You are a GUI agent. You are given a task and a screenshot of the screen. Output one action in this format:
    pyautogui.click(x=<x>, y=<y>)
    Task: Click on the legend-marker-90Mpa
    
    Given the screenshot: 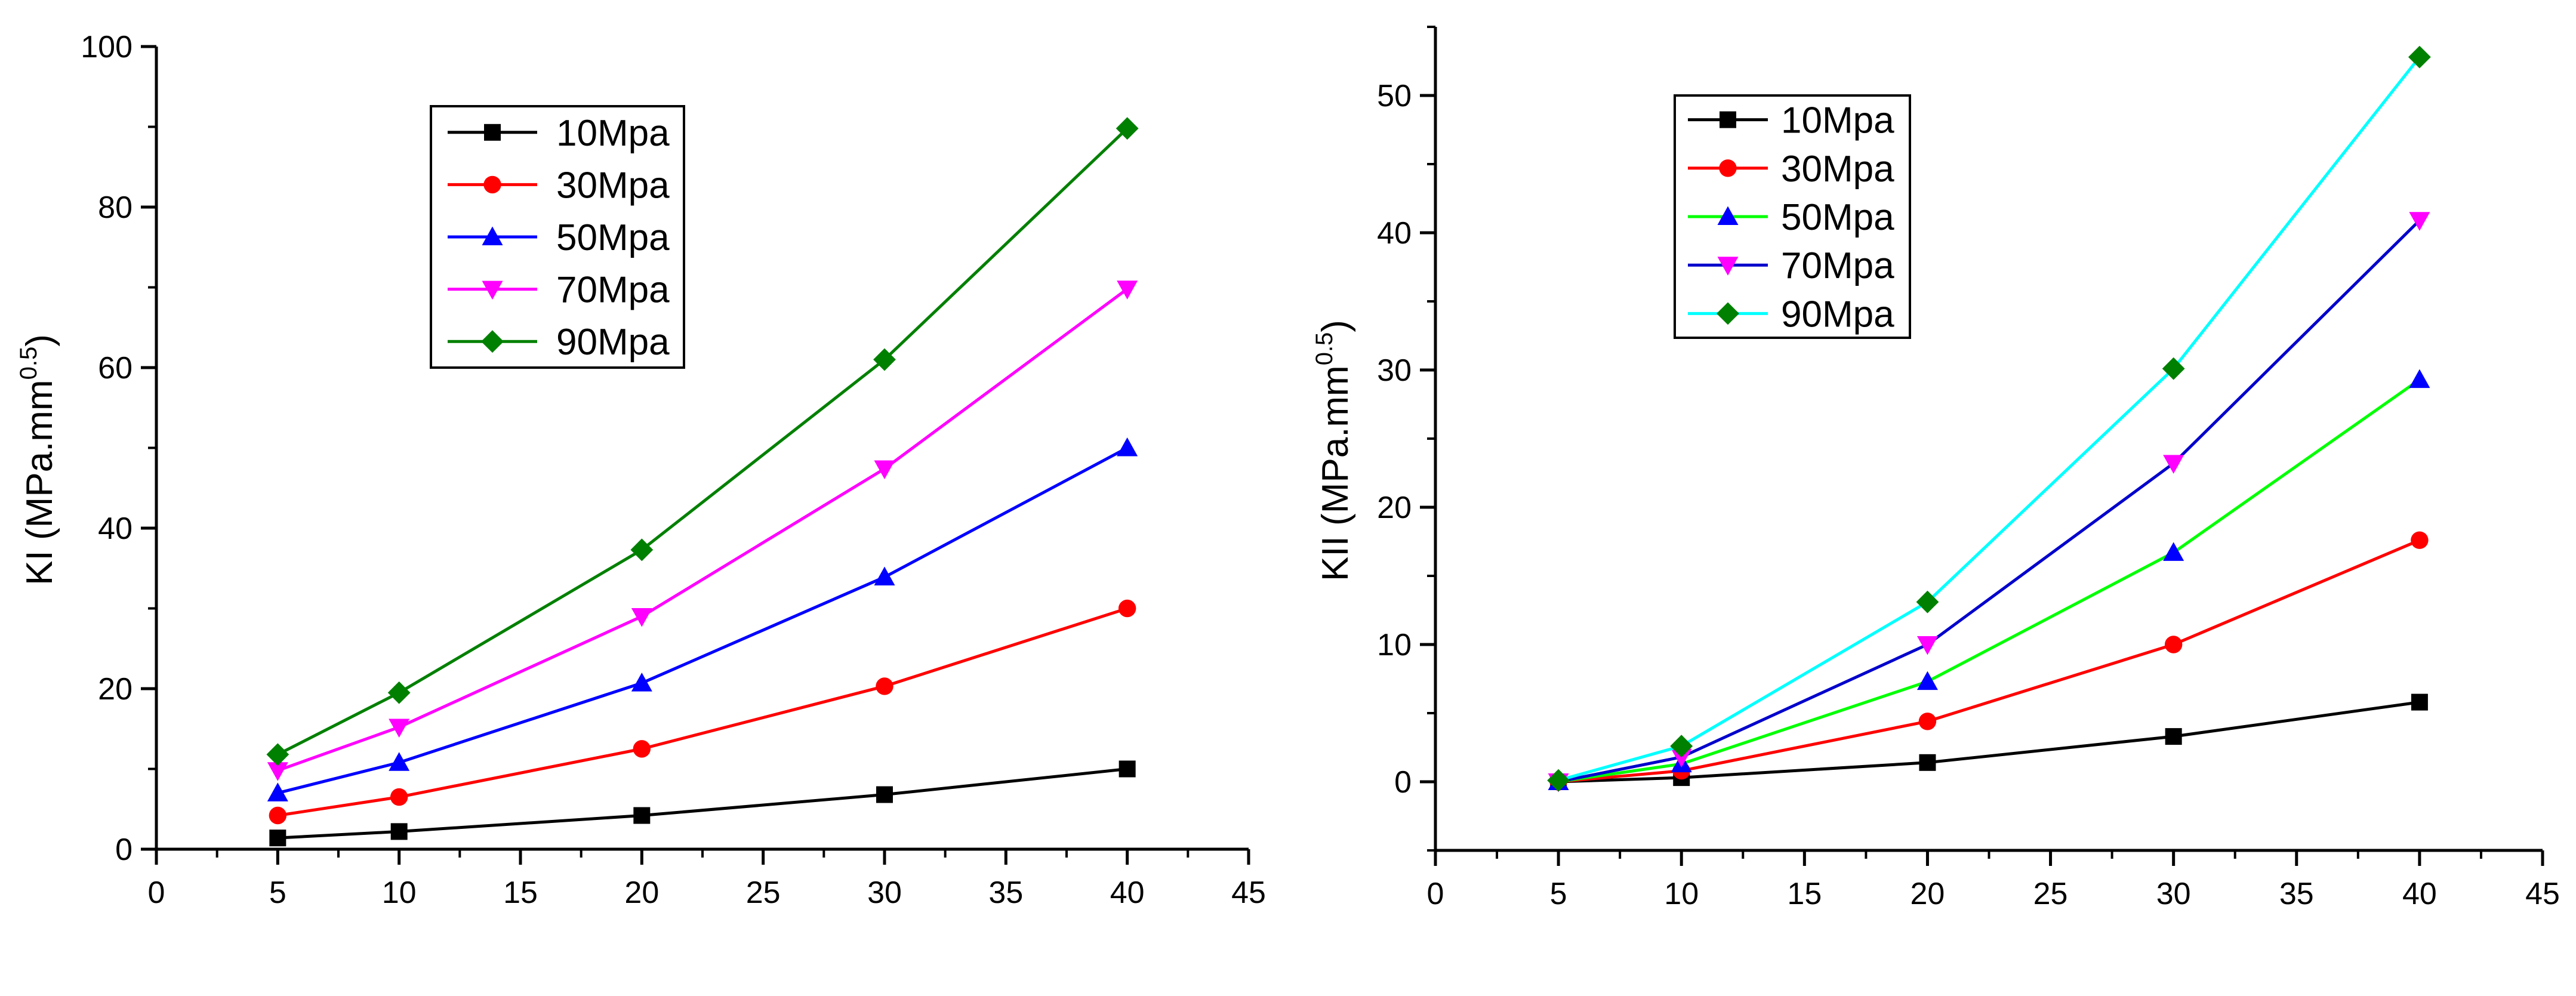 What is the action you would take?
    pyautogui.click(x=1728, y=313)
    